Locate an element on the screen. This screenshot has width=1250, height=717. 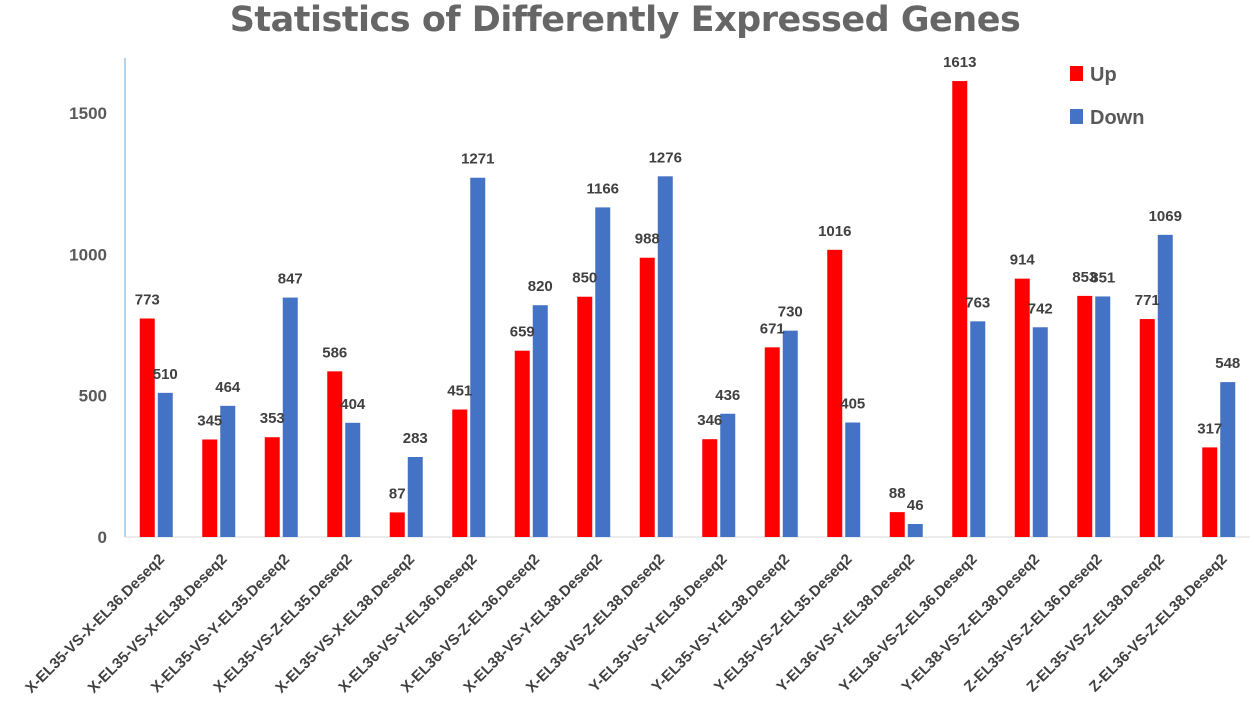
legend-label-up: Up is located at coordinates (1103, 75).